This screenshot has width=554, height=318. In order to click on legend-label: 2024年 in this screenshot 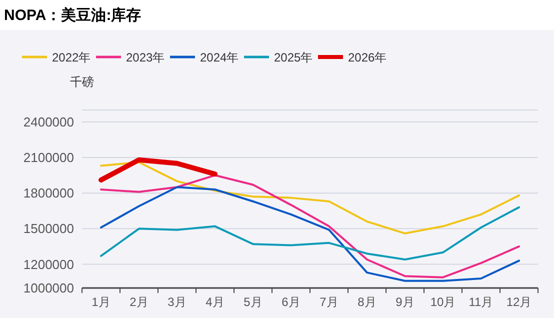, I will do `click(219, 57)`.